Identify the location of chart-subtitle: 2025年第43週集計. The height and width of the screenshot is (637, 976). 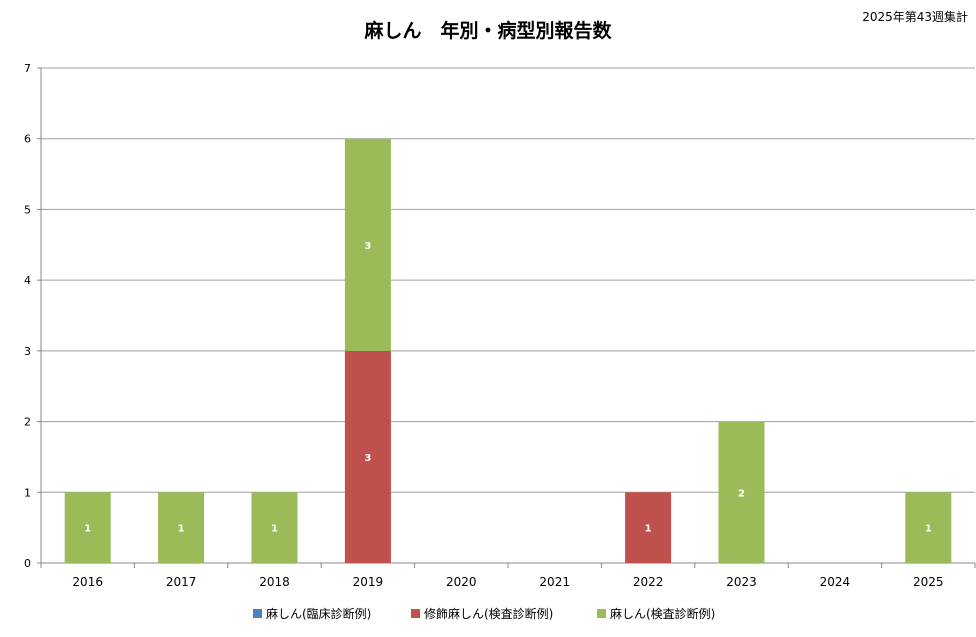
(915, 17).